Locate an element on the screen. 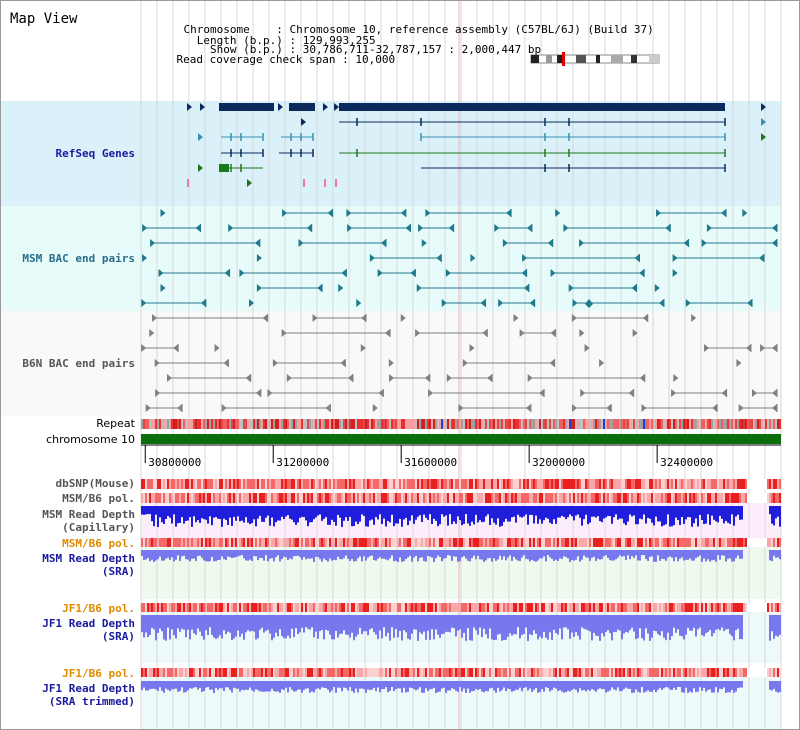  msm-pol2-label: MSM/B6 pol. is located at coordinates (98, 543).